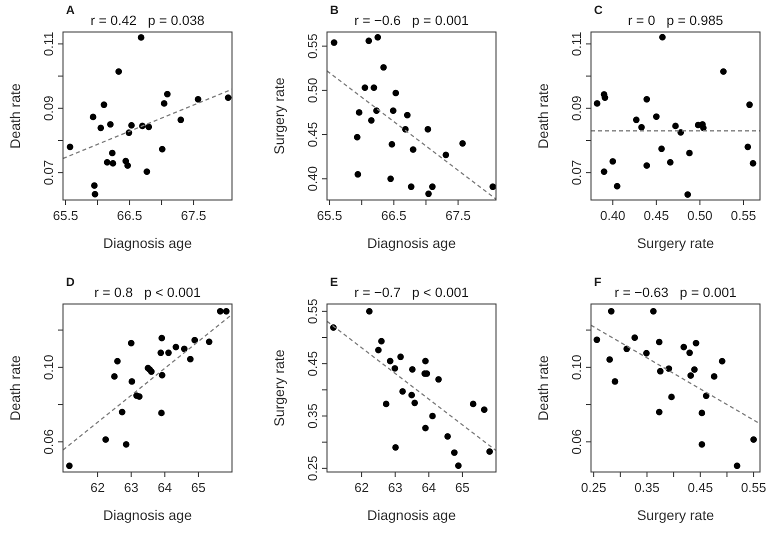 The width and height of the screenshot is (773, 537). What do you see at coordinates (613, 215) in the screenshot?
I see `x-tick-label: 0.40` at bounding box center [613, 215].